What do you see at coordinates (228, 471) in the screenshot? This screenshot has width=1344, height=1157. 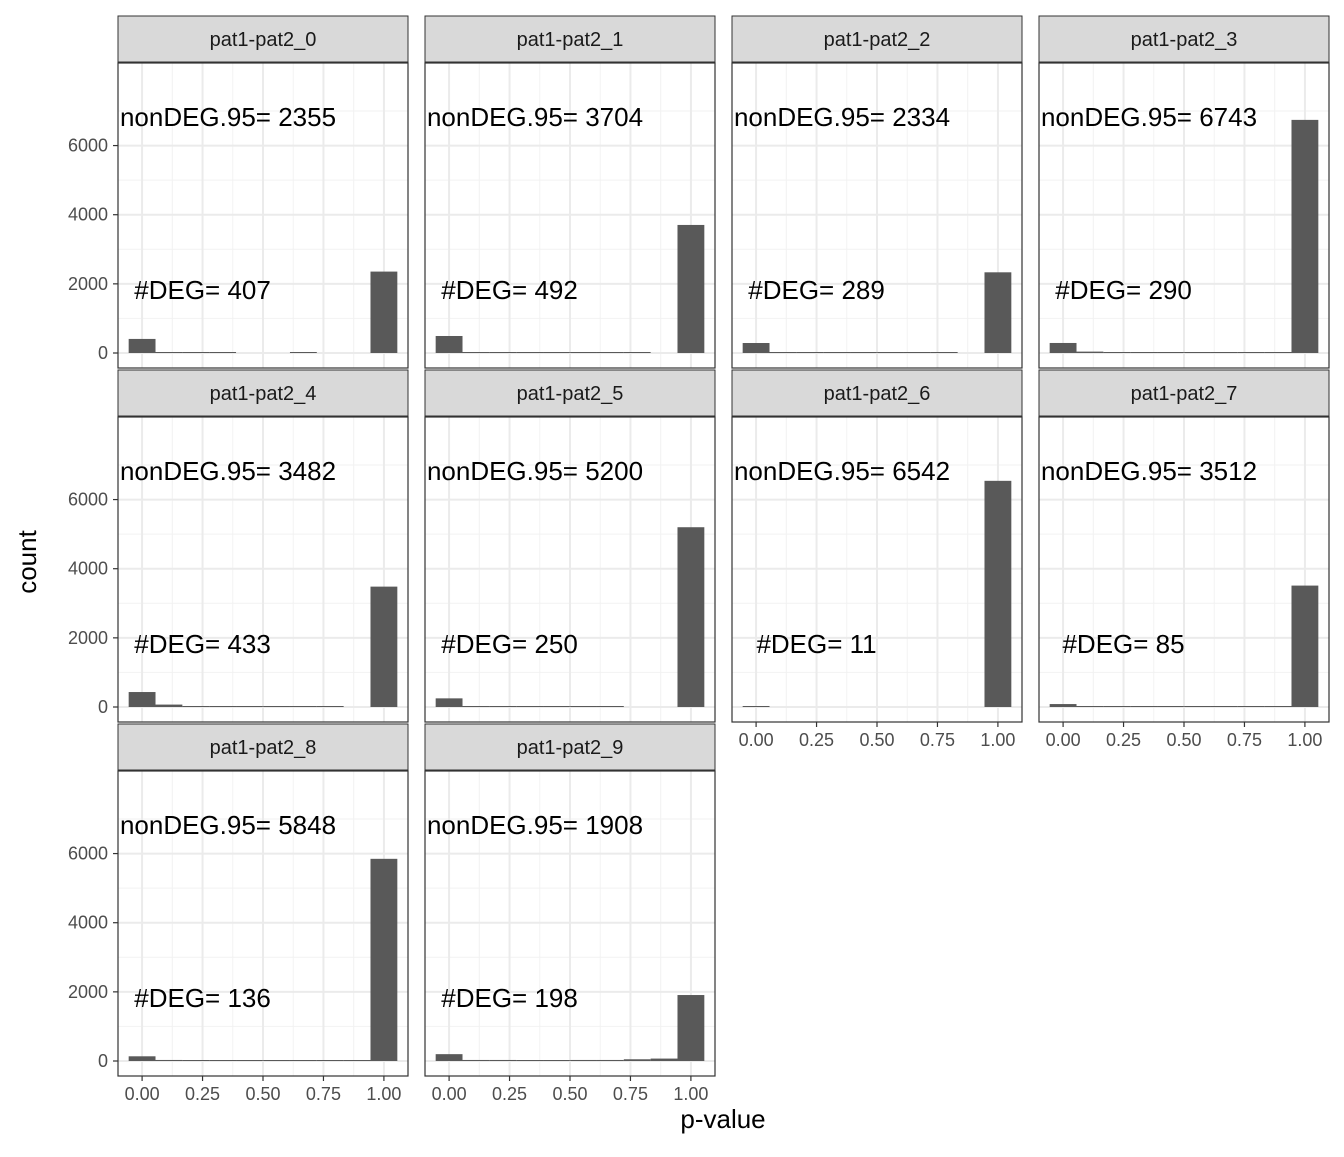 I see `nondeg-annotation: nonDEG.95= 3482` at bounding box center [228, 471].